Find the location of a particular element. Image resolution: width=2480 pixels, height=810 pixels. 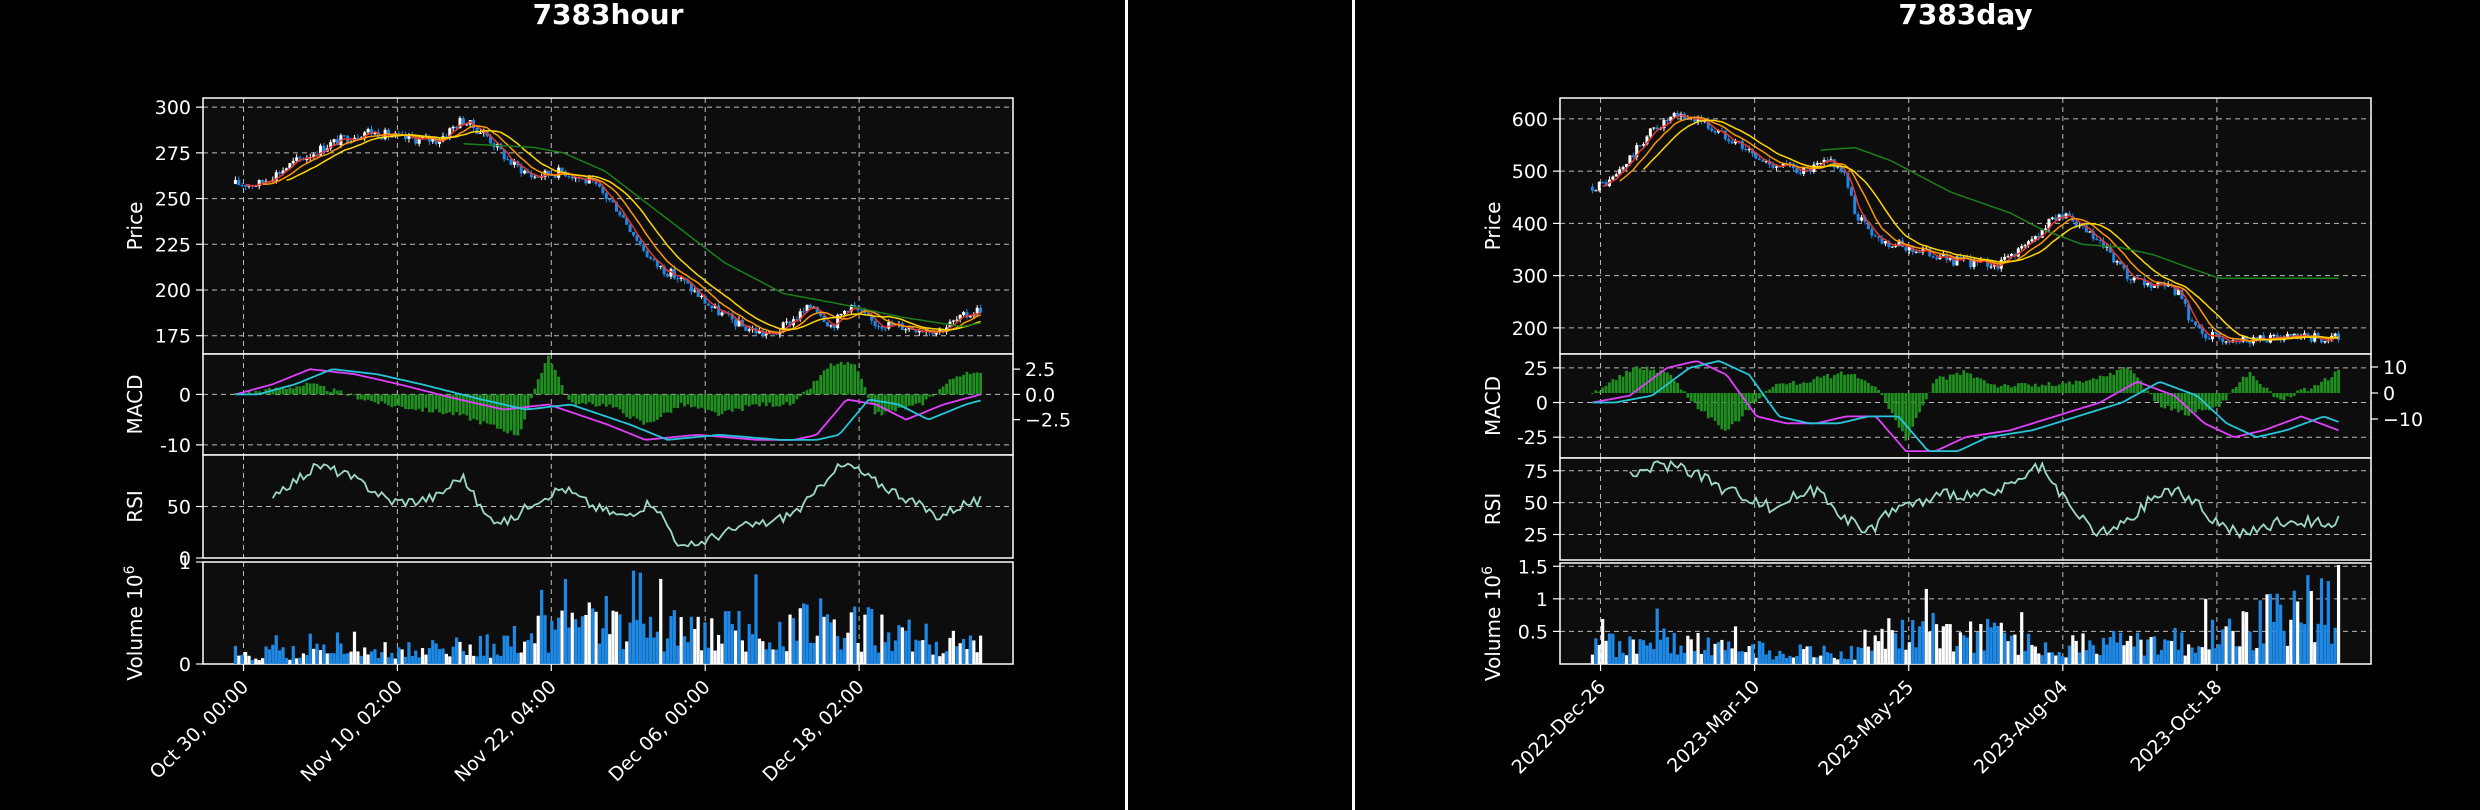

ma-mid-line is located at coordinates (1979, 229).